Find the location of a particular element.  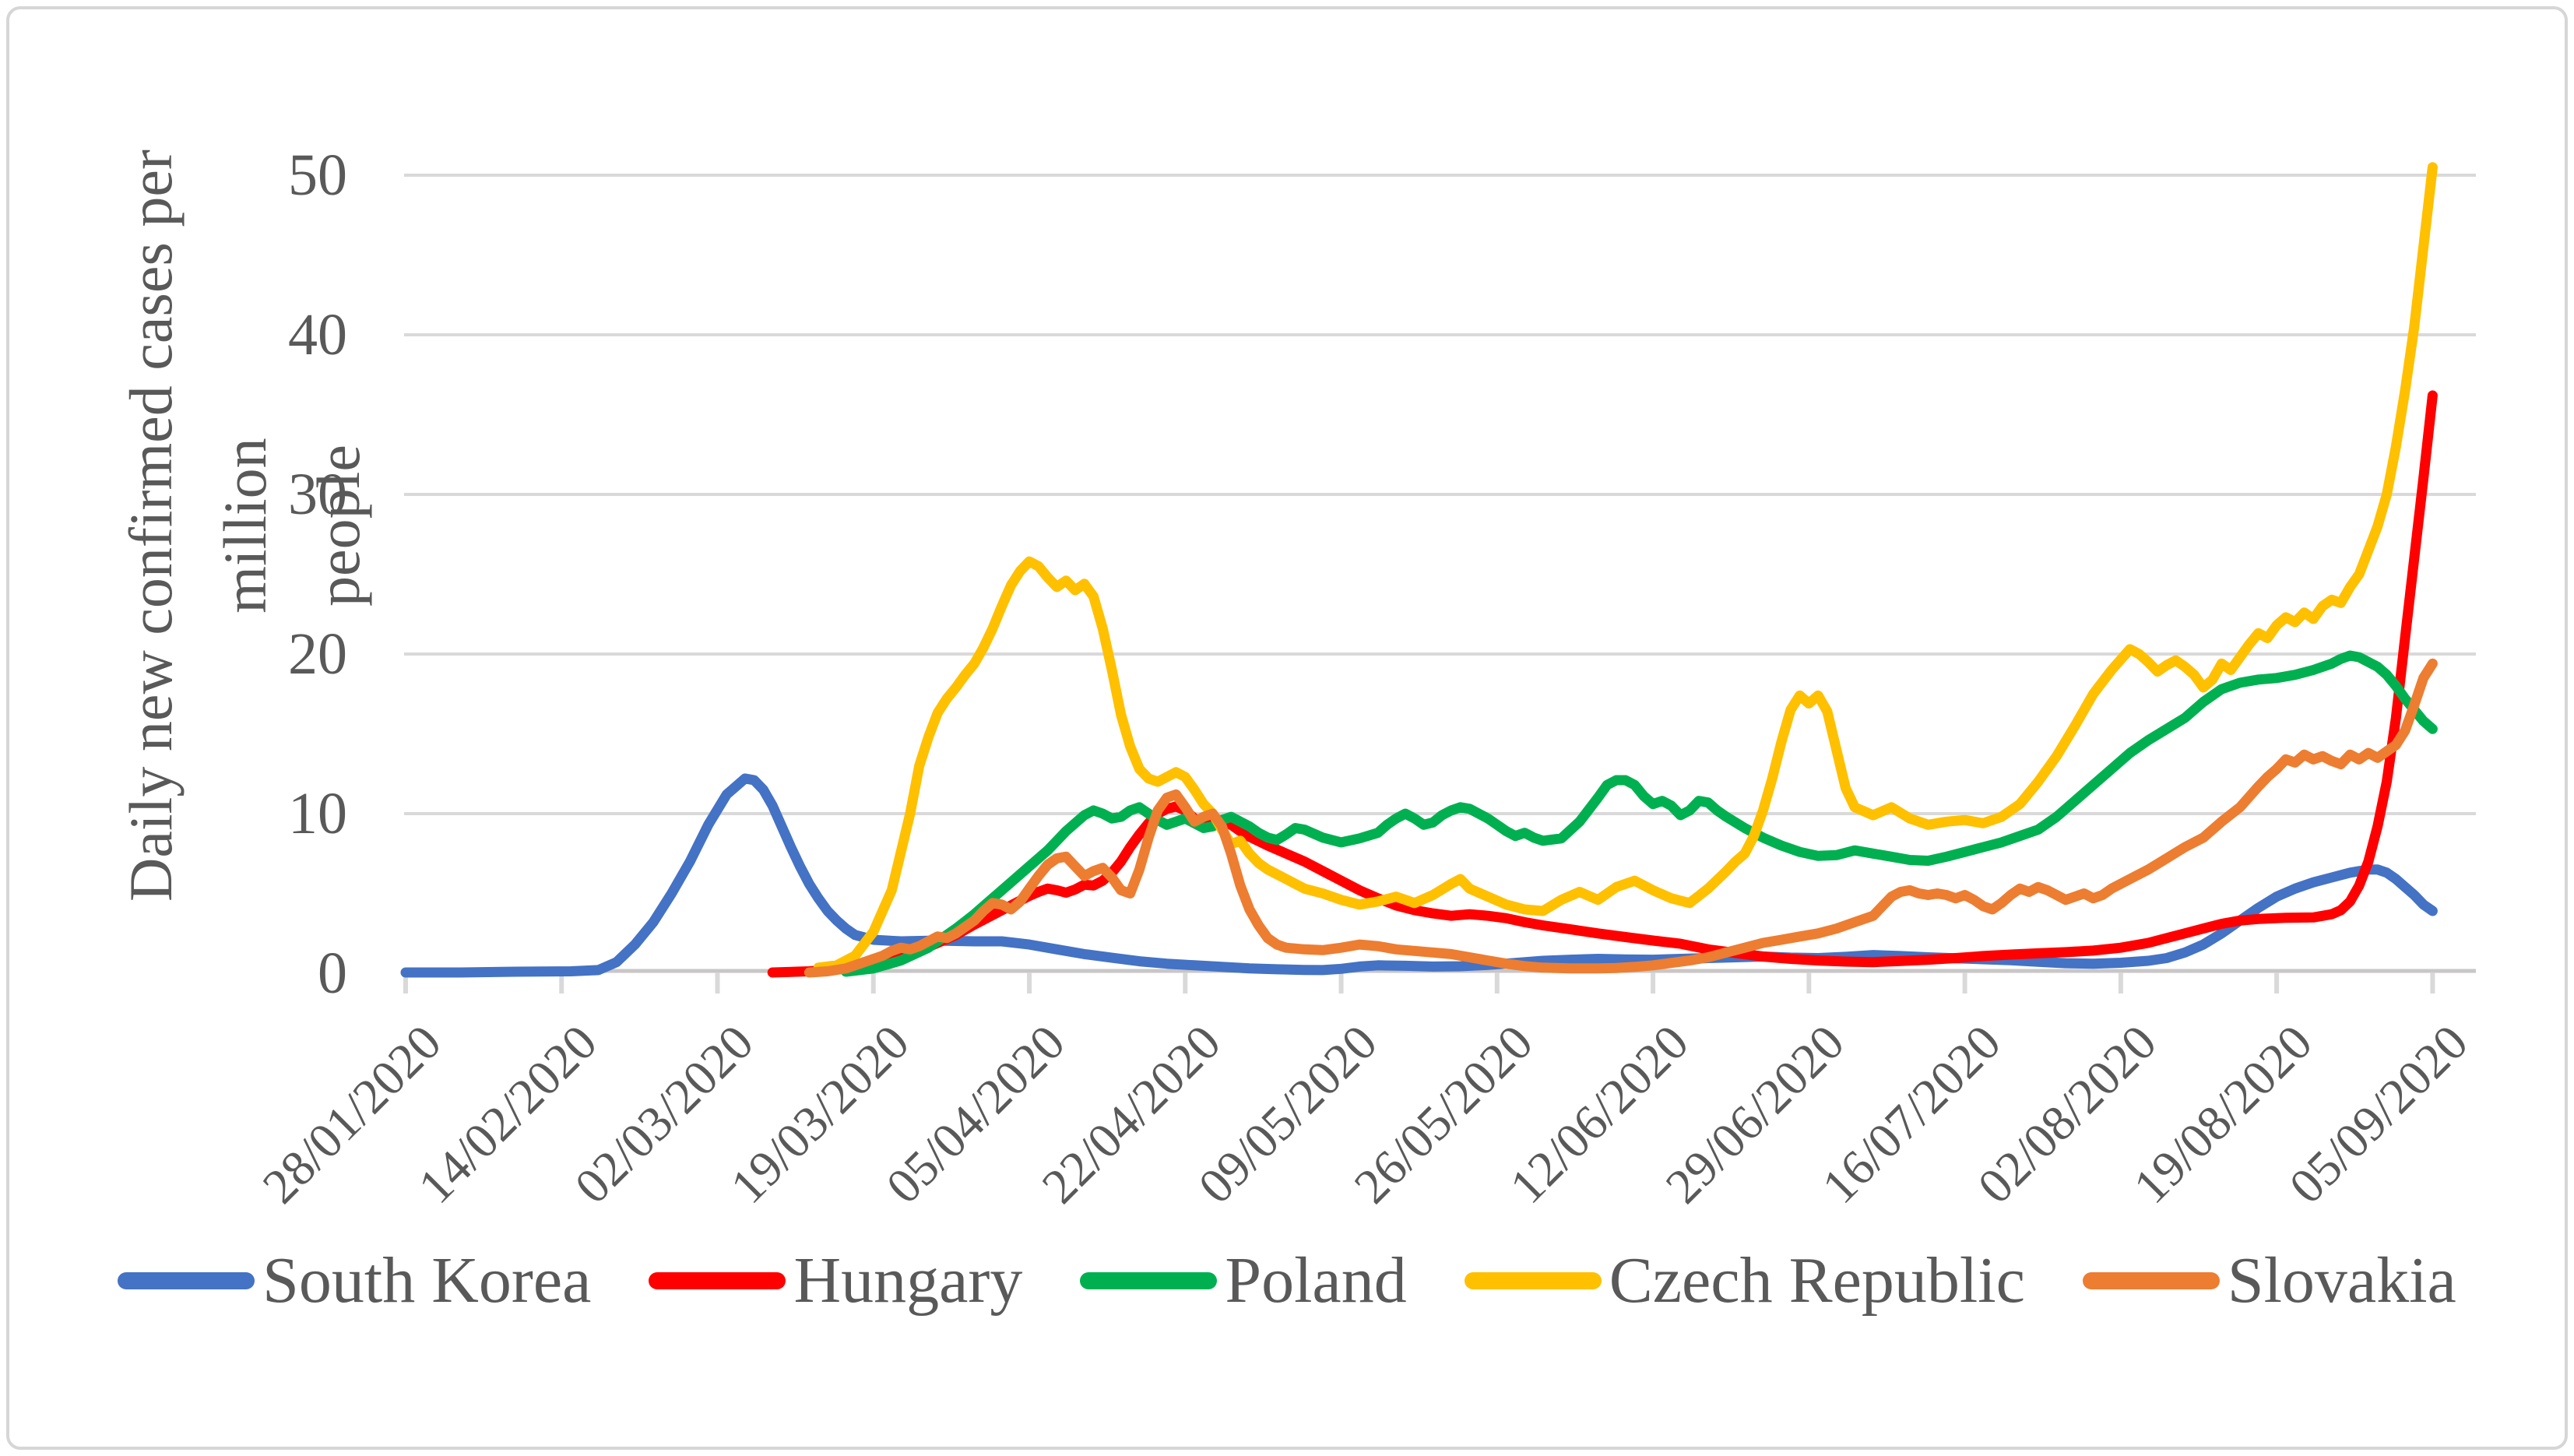

legend-label: Czech Republic is located at coordinates (1817, 1280).